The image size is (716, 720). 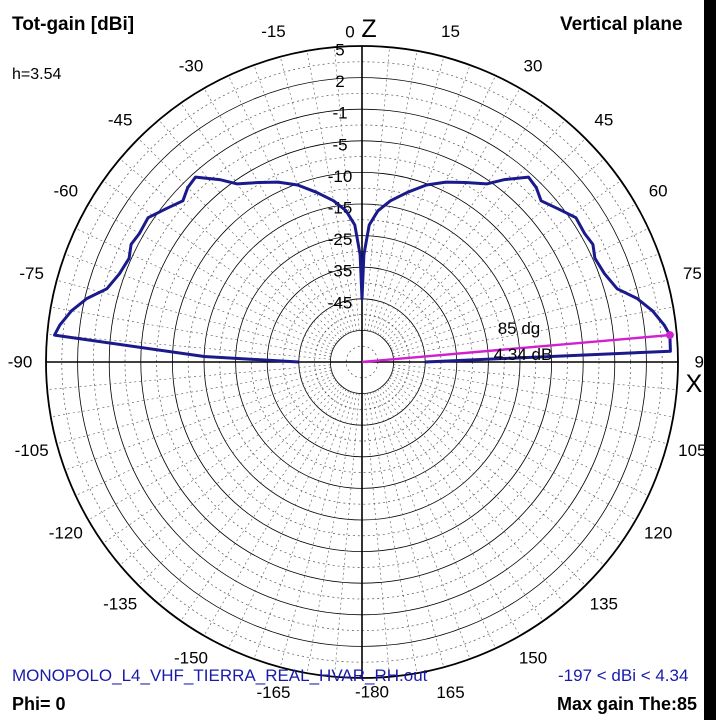 I want to click on radial-tick-label: -35, so click(x=340, y=271).